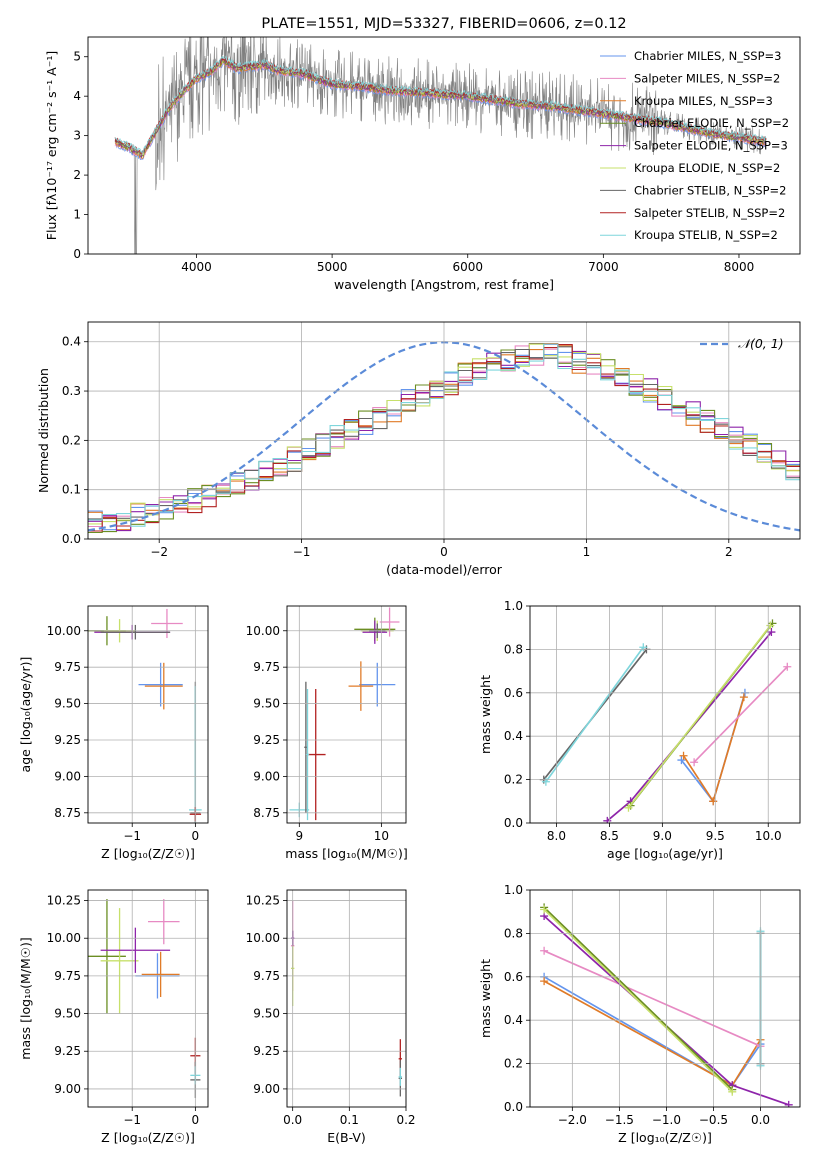 The width and height of the screenshot is (819, 1170). What do you see at coordinates (703, 101) in the screenshot?
I see `legend-label: Kroupa MILES, N_SSP=3` at bounding box center [703, 101].